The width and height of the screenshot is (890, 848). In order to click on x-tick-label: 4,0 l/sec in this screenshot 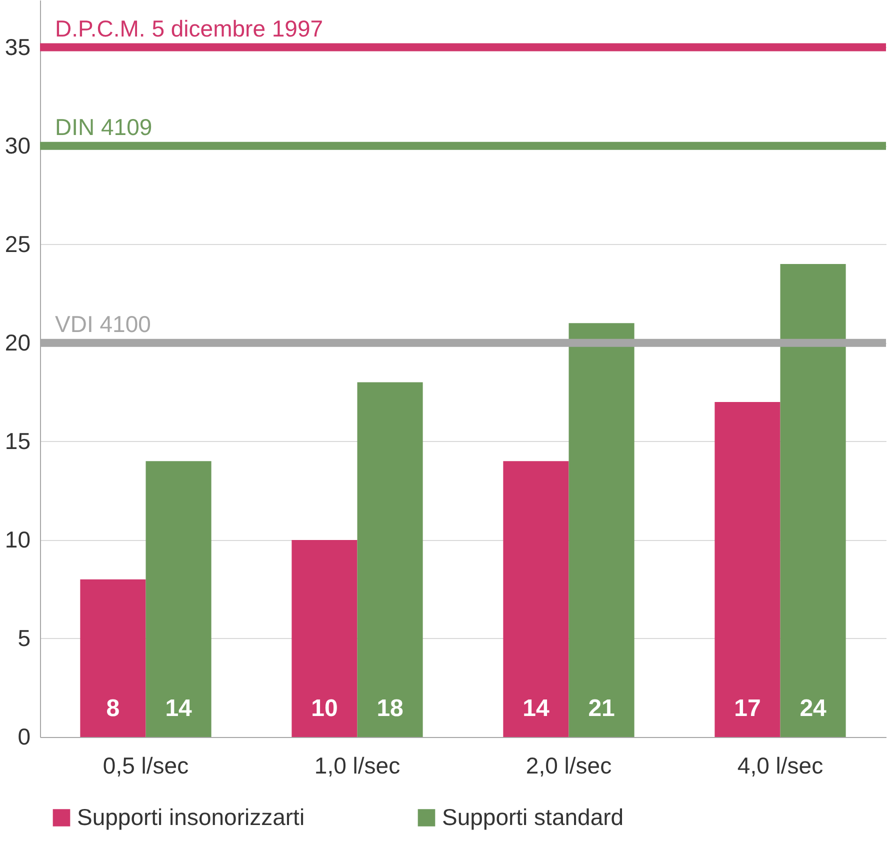, I will do `click(780, 765)`.